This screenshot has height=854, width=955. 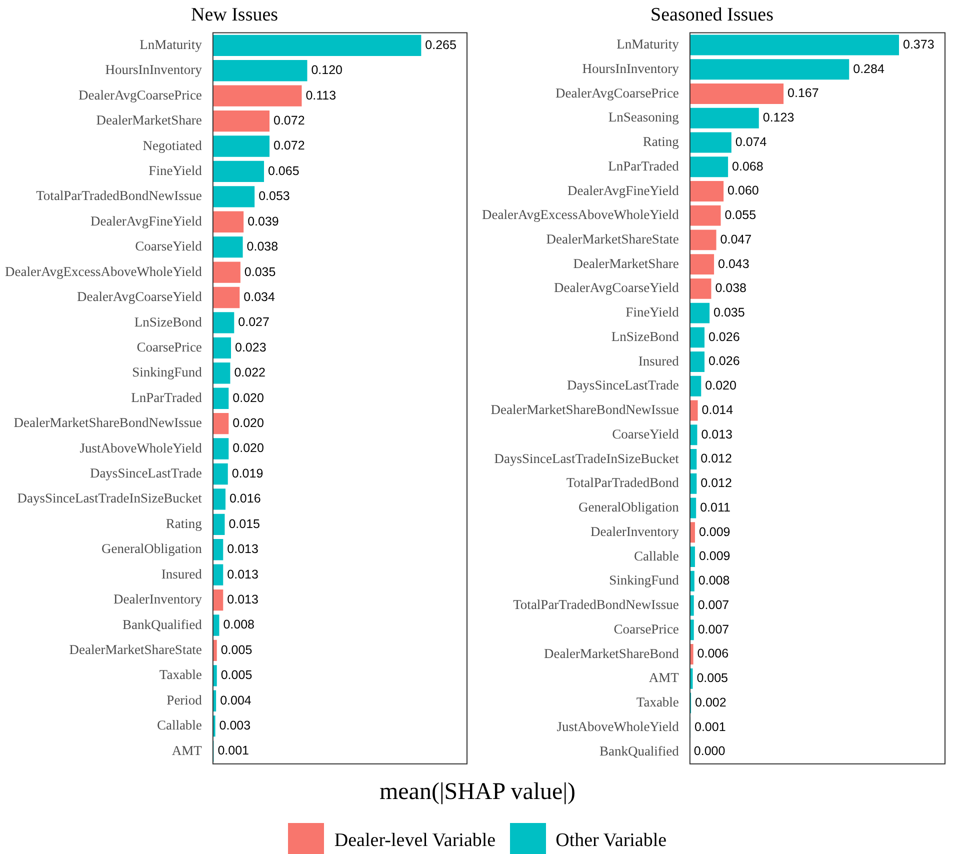 What do you see at coordinates (250, 373) in the screenshot?
I see `data-label: 0.022` at bounding box center [250, 373].